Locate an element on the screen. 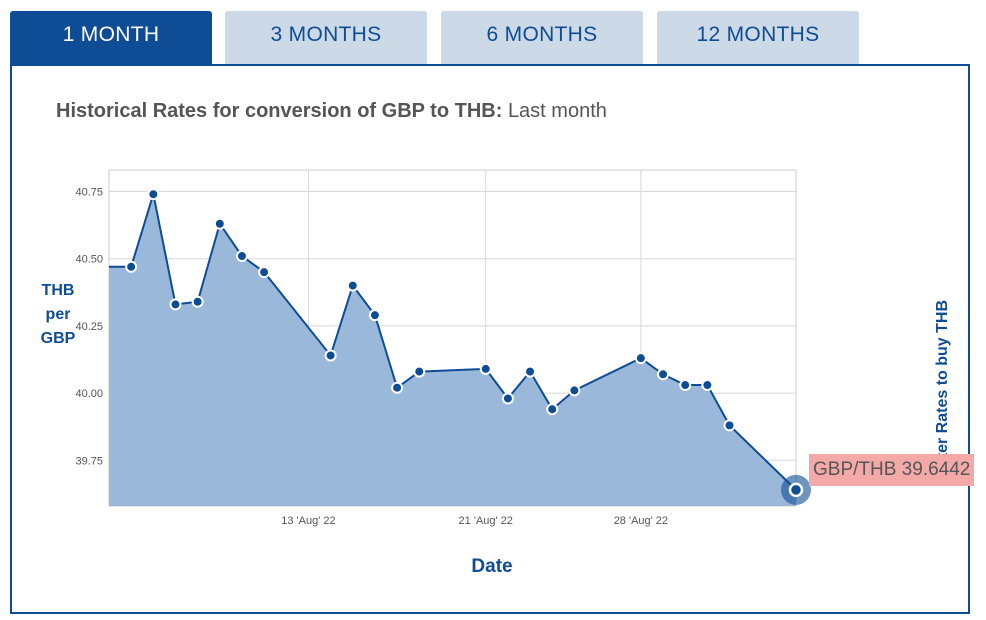  y-tick-label: 40.00 is located at coordinates (89, 394).